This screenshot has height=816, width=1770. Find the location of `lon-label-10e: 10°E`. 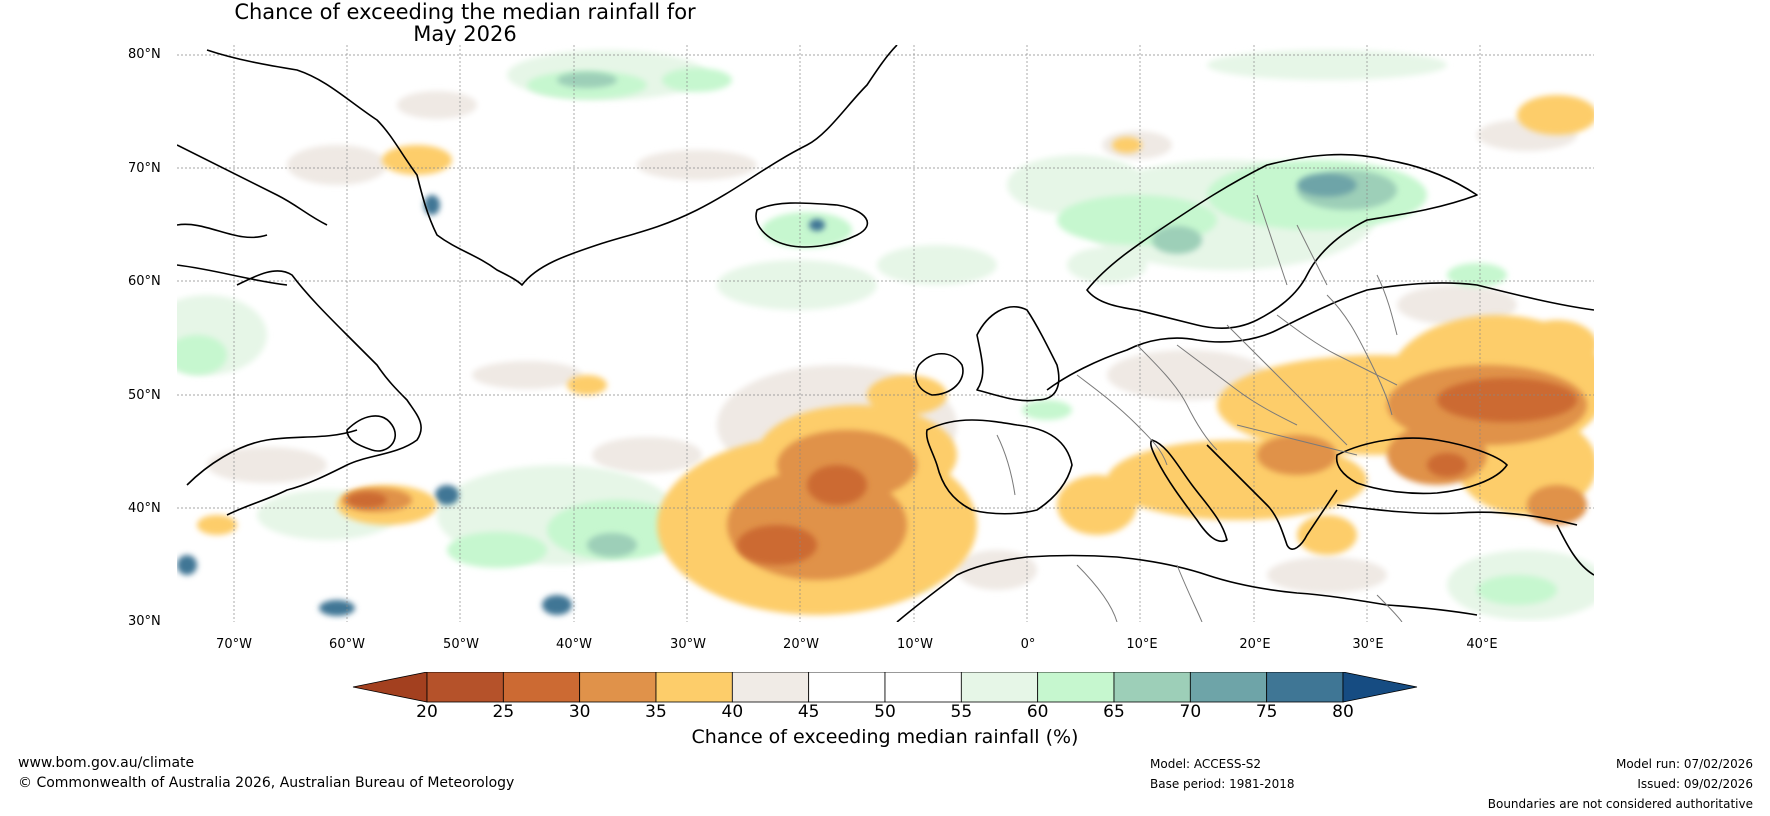

lon-label-10e: 10°E is located at coordinates (1142, 644).